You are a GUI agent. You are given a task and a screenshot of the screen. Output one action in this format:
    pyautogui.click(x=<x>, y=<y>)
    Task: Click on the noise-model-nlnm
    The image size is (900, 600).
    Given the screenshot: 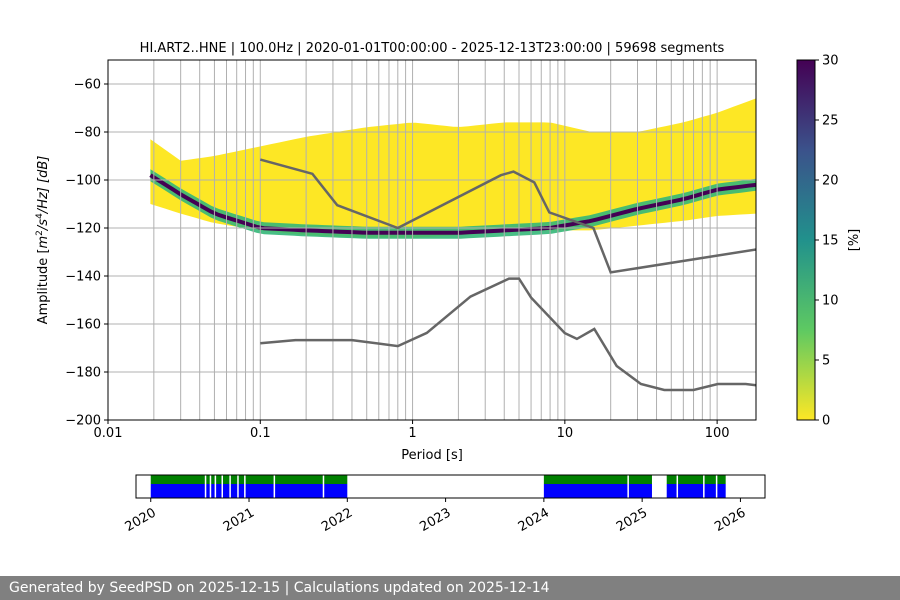 What is the action you would take?
    pyautogui.click(x=508, y=334)
    